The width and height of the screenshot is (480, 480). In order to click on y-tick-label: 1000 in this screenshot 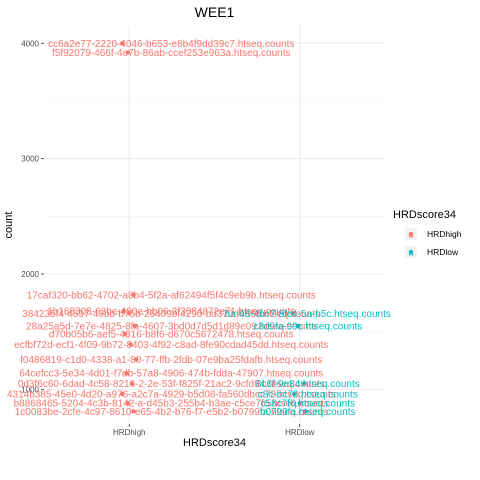, I will do `click(30, 389)`.